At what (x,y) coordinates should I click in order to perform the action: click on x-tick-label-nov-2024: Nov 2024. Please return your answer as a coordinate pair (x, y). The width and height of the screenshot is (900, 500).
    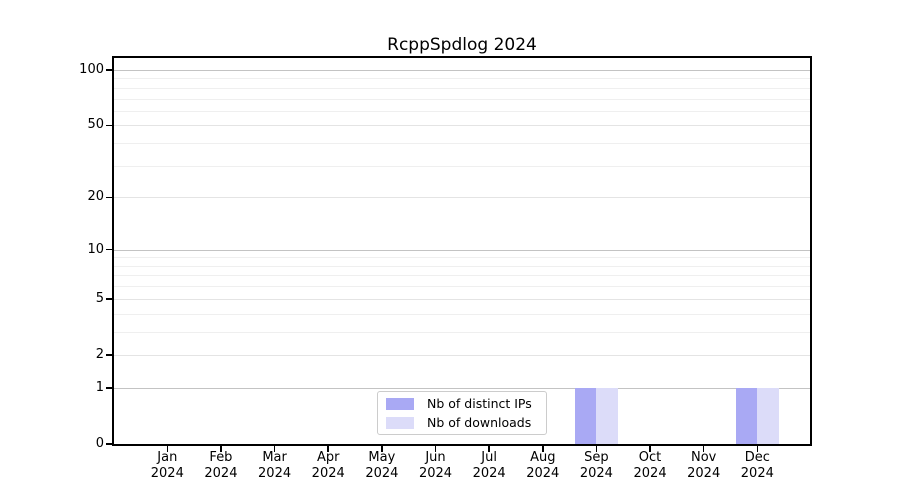
    Looking at the image, I should click on (704, 465).